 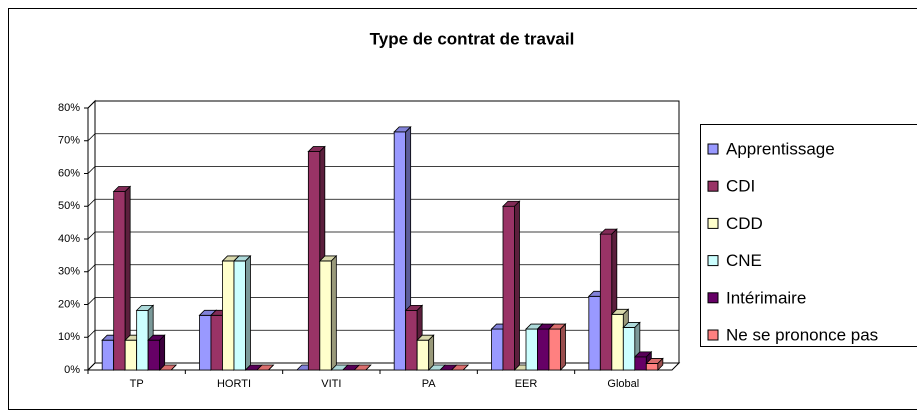 What do you see at coordinates (802, 334) in the screenshot?
I see `legend-label: Ne se prononce pas` at bounding box center [802, 334].